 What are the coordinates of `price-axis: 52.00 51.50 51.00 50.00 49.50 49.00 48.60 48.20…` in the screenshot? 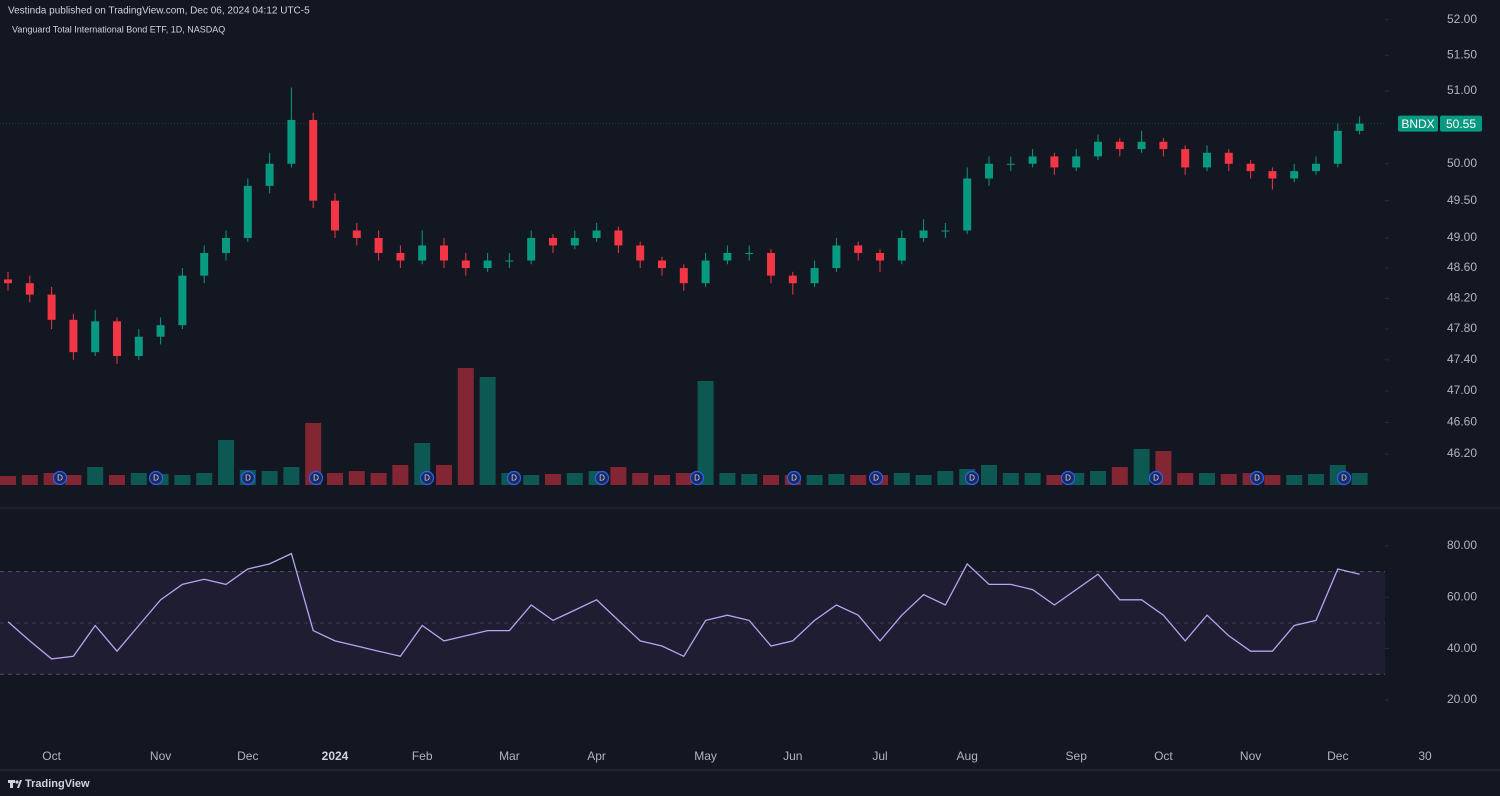 It's located at (1431, 236).